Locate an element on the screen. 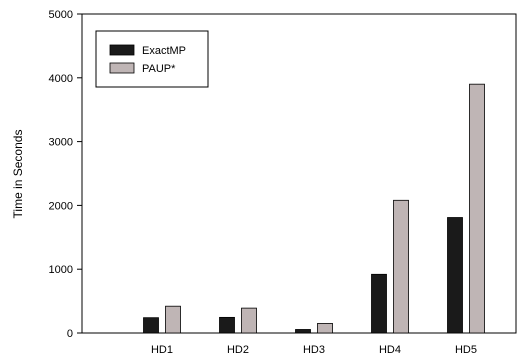 This screenshot has width=530, height=358. y-tick-label: 5000 is located at coordinates (61, 15).